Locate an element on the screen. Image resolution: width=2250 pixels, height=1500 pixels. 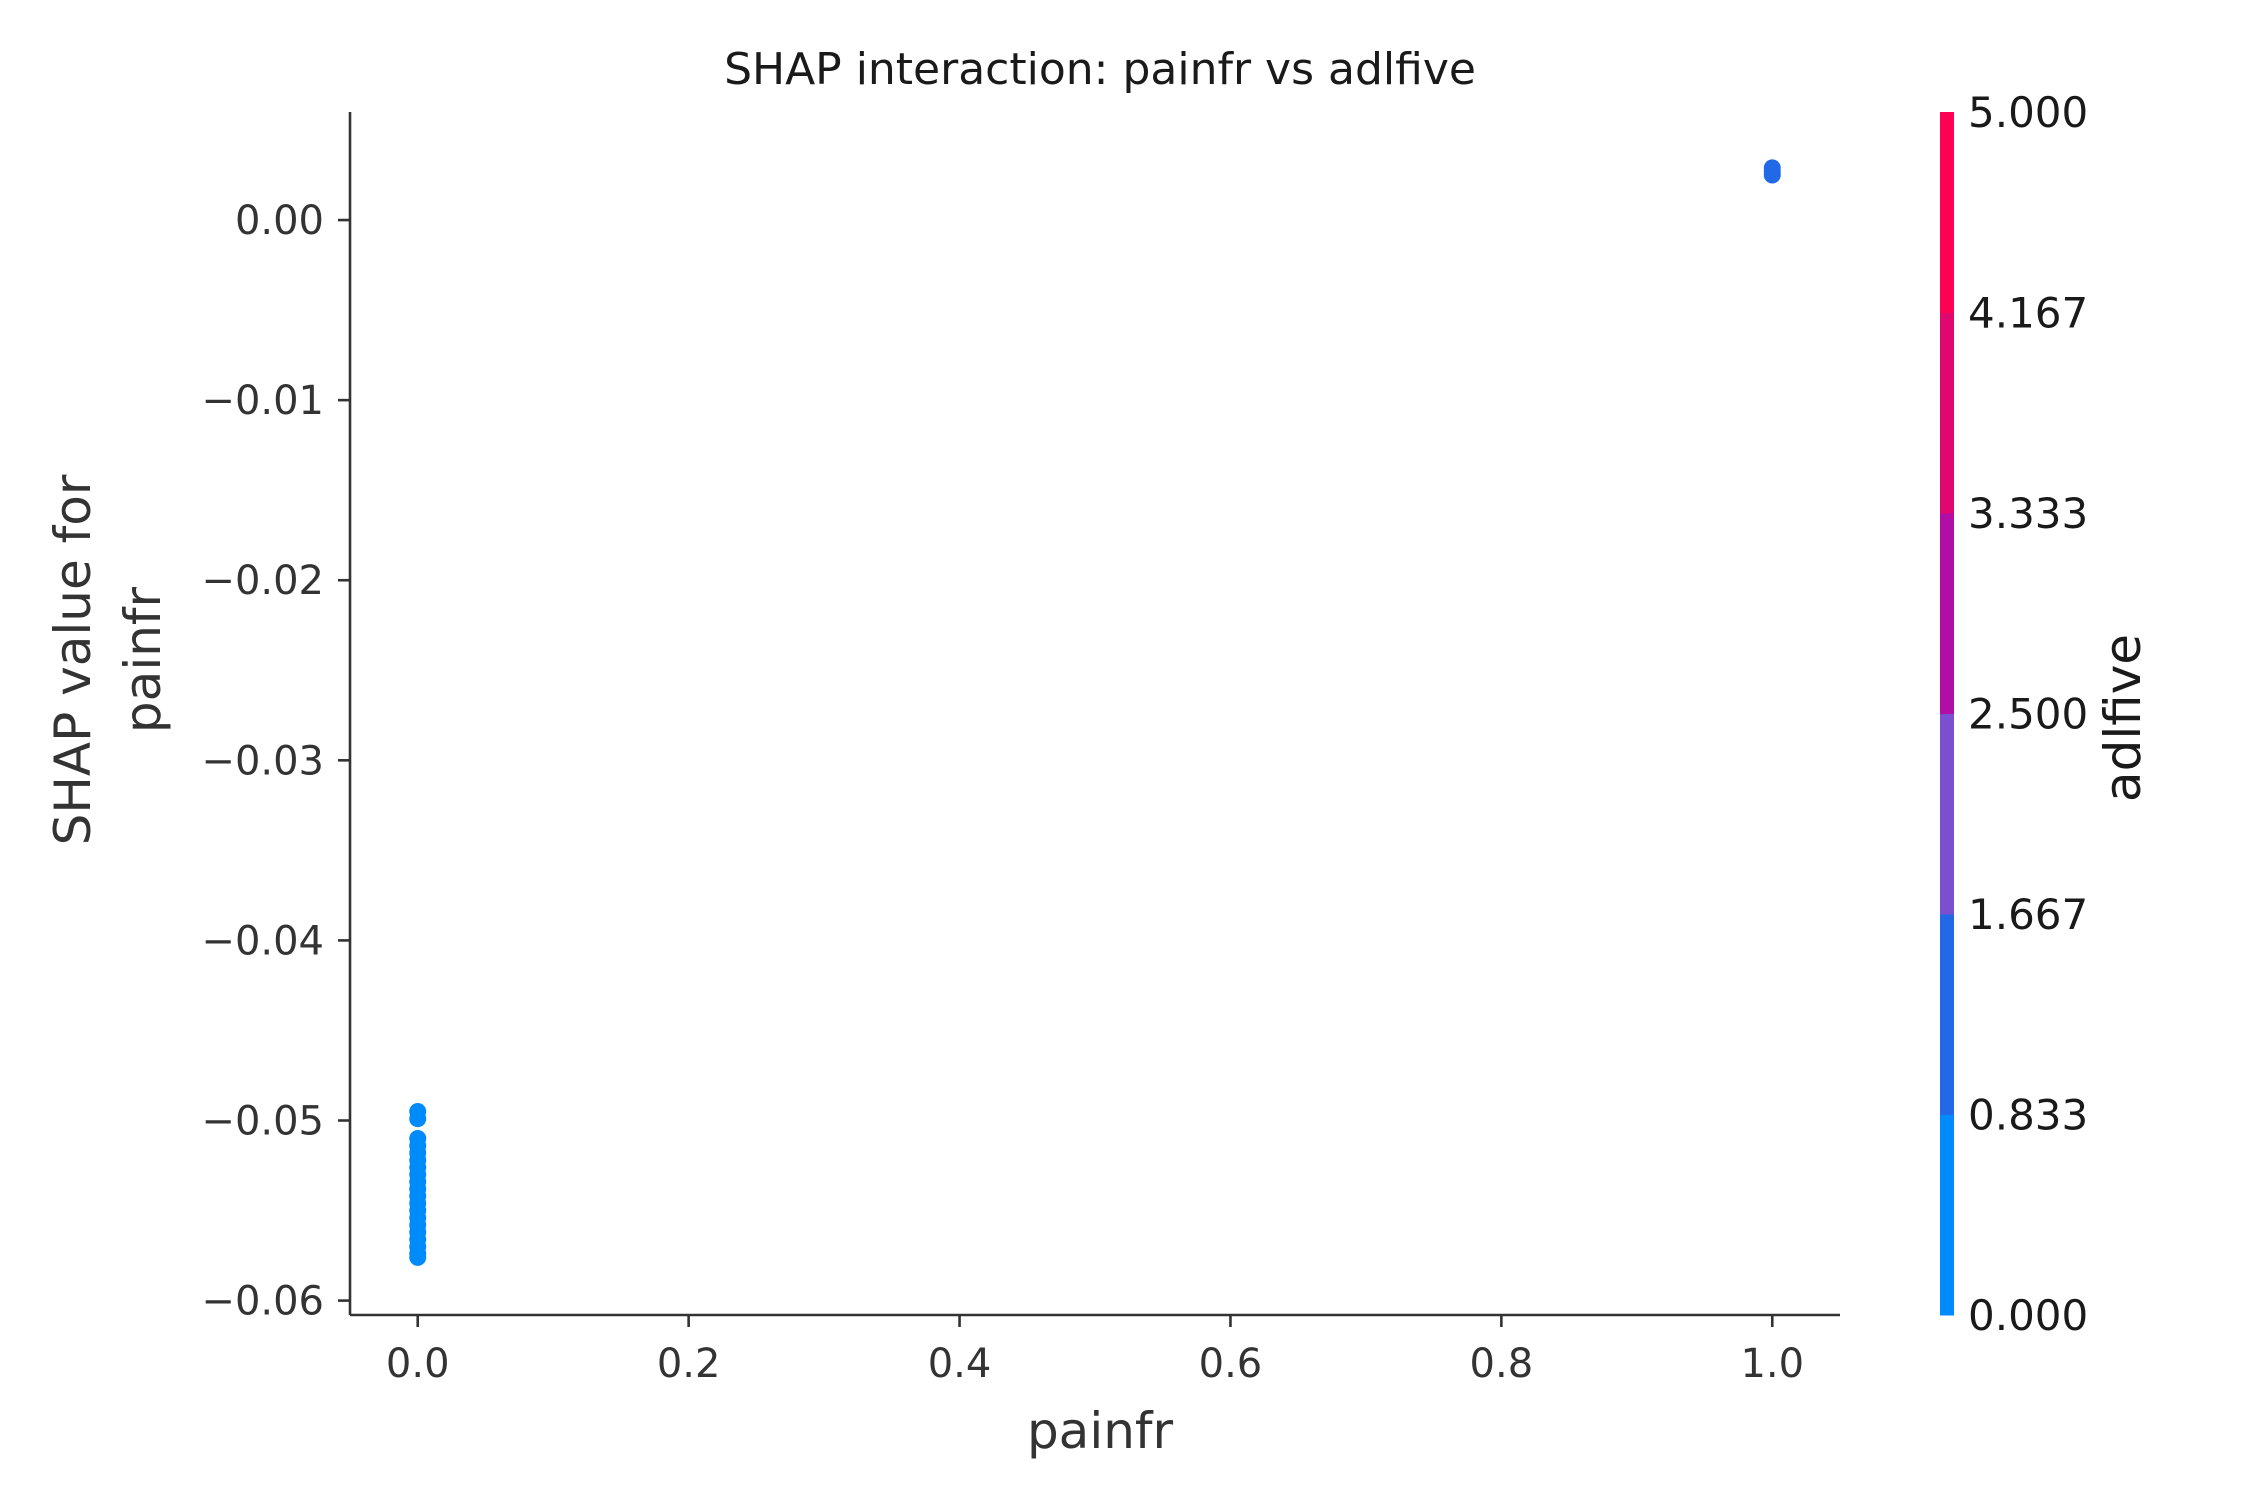
y-tick-label: −0.06 is located at coordinates (262, 1302).